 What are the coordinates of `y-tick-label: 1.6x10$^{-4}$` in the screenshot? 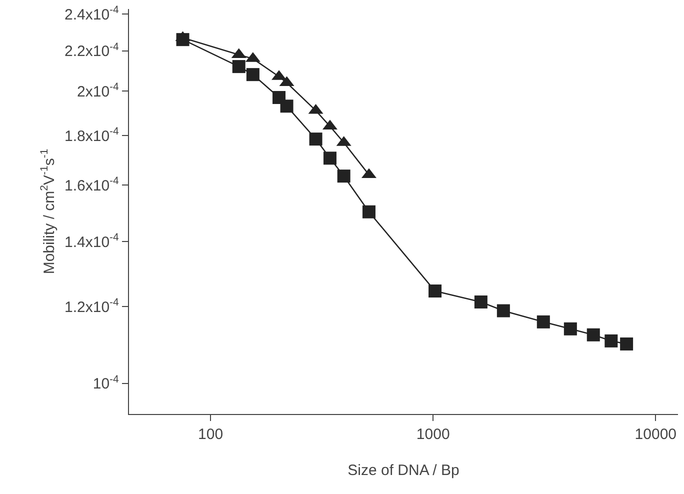 It's located at (92, 184).